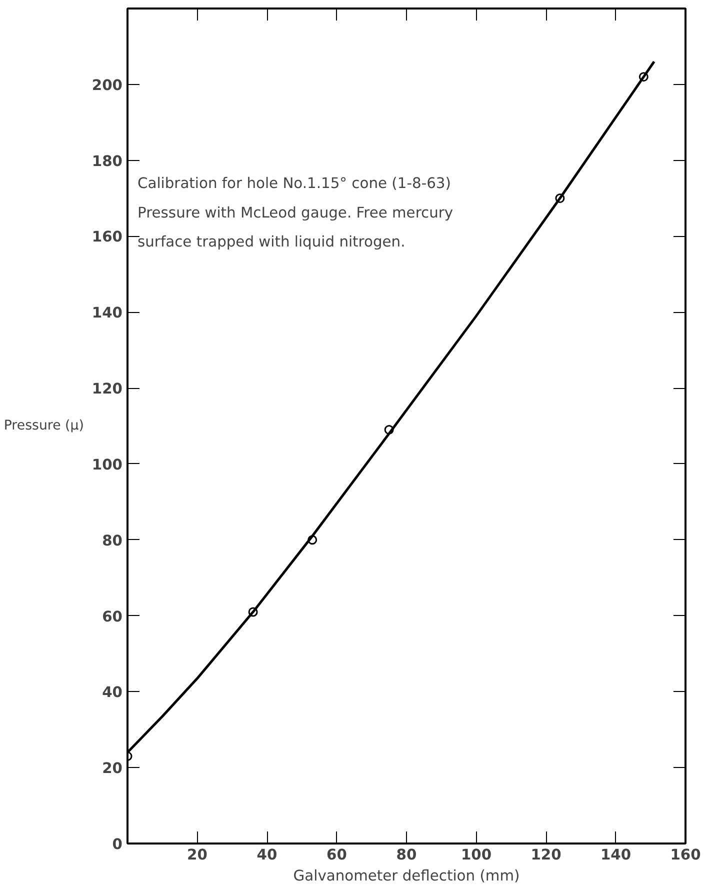 Image resolution: width=707 pixels, height=893 pixels. Describe the element at coordinates (112, 541) in the screenshot. I see `y-tick-label: 80` at that location.